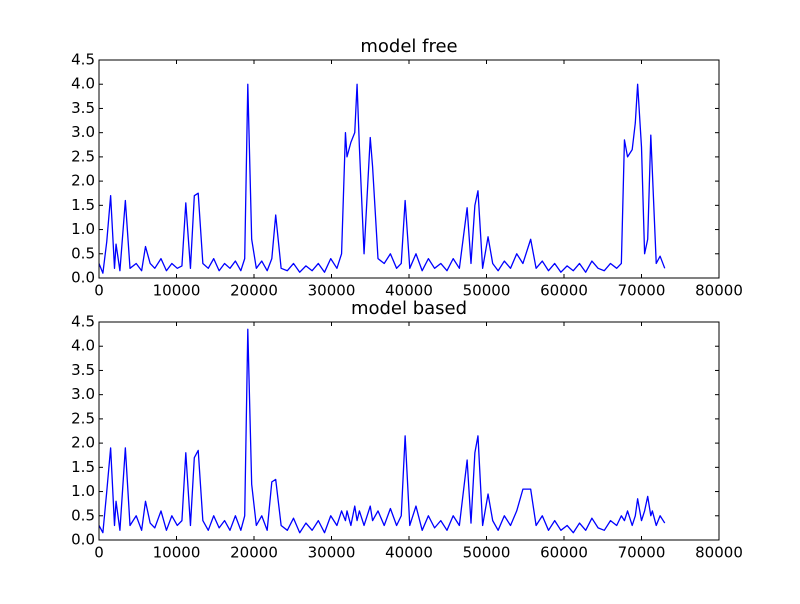 This screenshot has height=604, width=800. Describe the element at coordinates (409, 308) in the screenshot. I see `chart-title: model based` at that location.